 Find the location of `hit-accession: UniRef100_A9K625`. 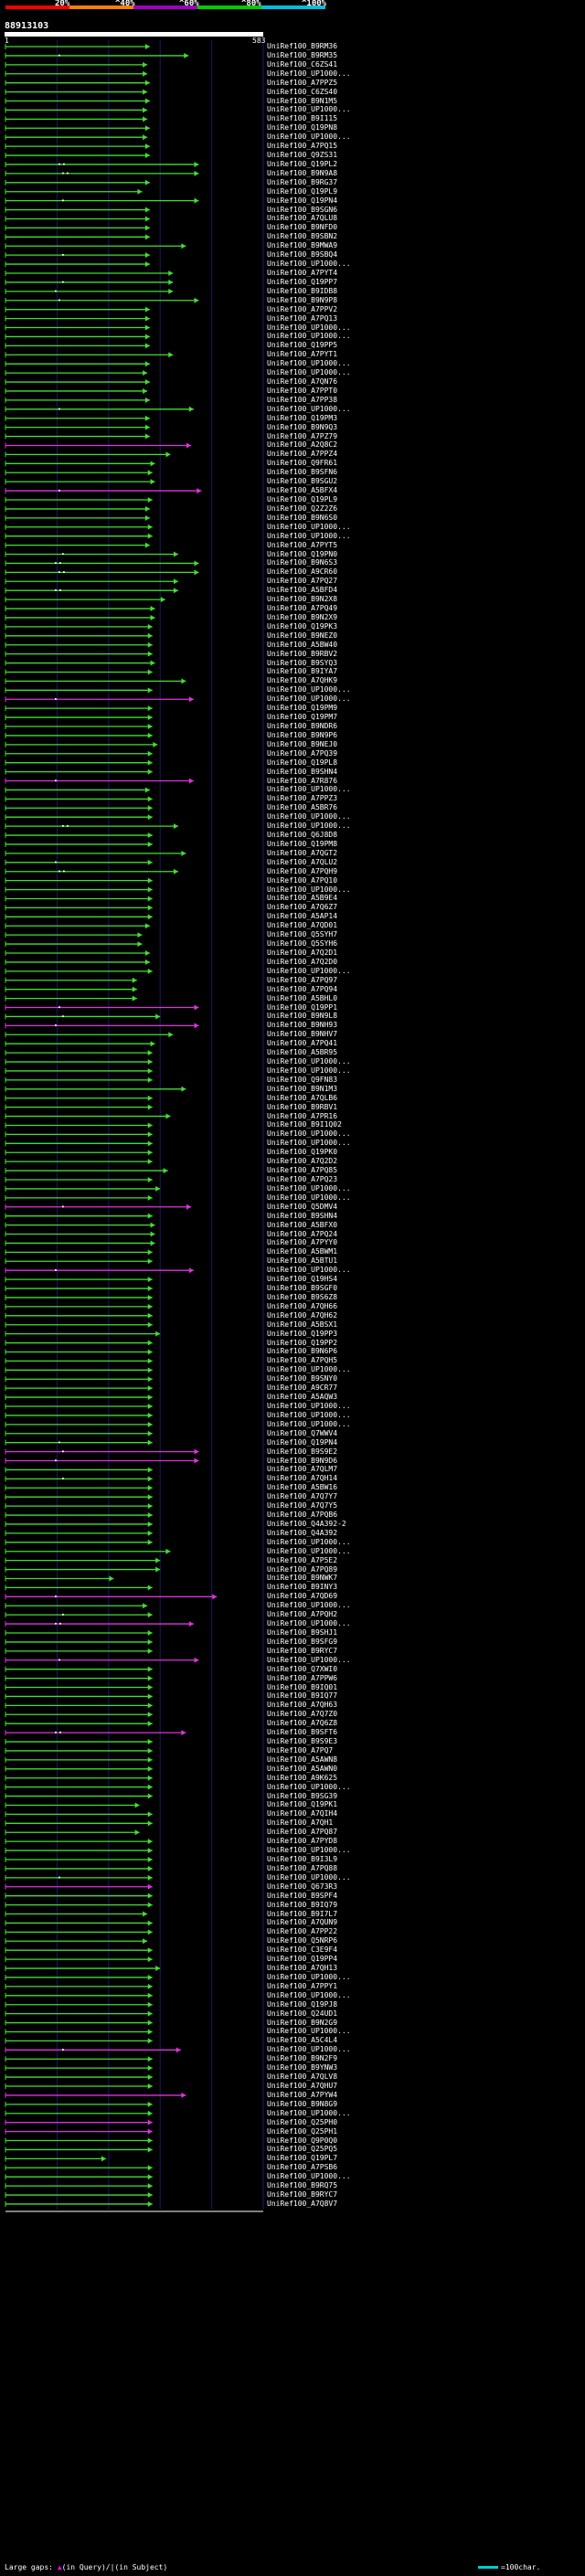

hit-accession: UniRef100_A9K625 is located at coordinates (302, 1777).